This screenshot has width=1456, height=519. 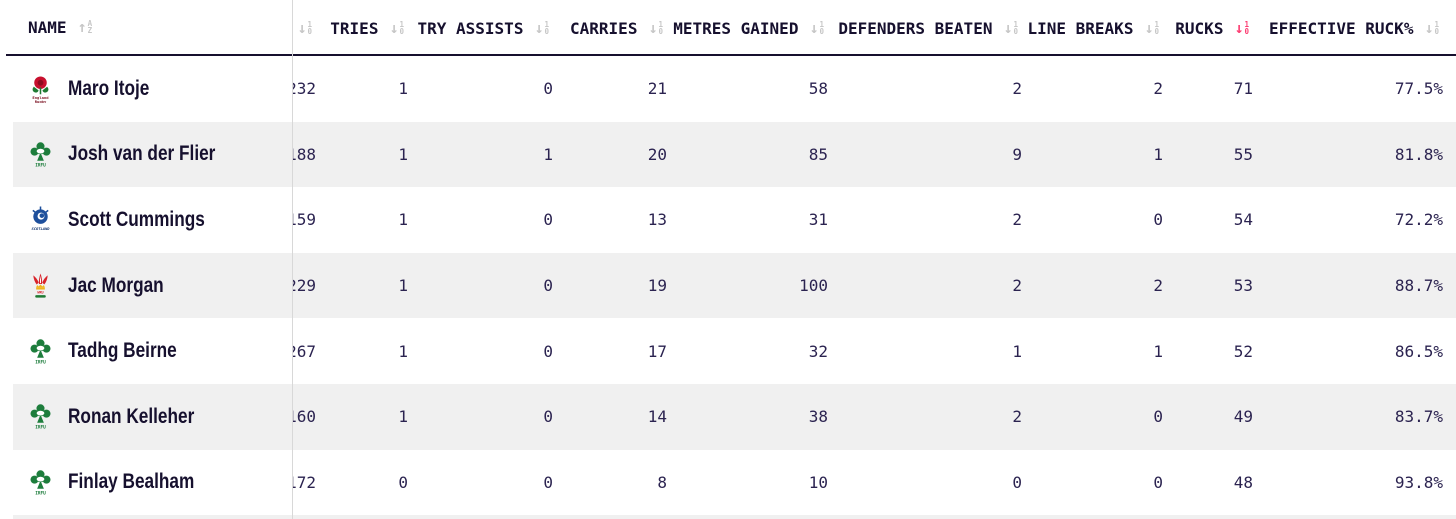 What do you see at coordinates (40, 88) in the screenshot?
I see `england-rose-icon: England Rugby` at bounding box center [40, 88].